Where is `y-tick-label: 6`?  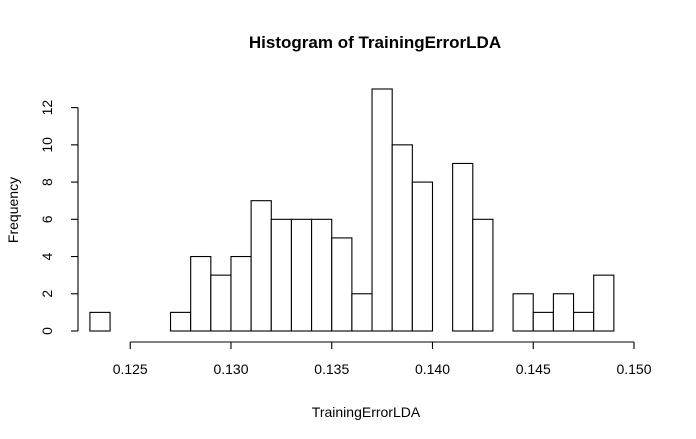 y-tick-label: 6 is located at coordinates (47, 219).